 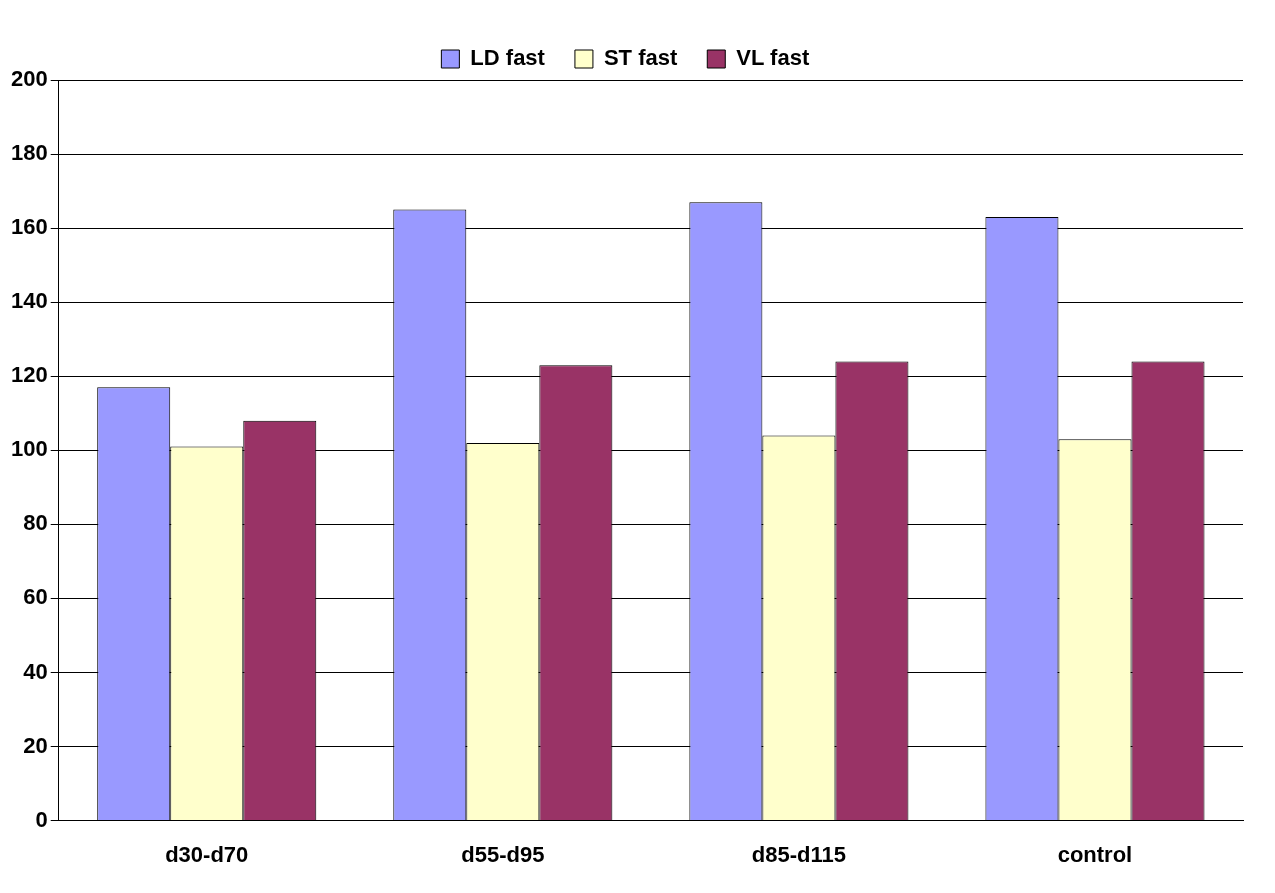 I want to click on y-tick-label: 0, so click(x=41, y=819).